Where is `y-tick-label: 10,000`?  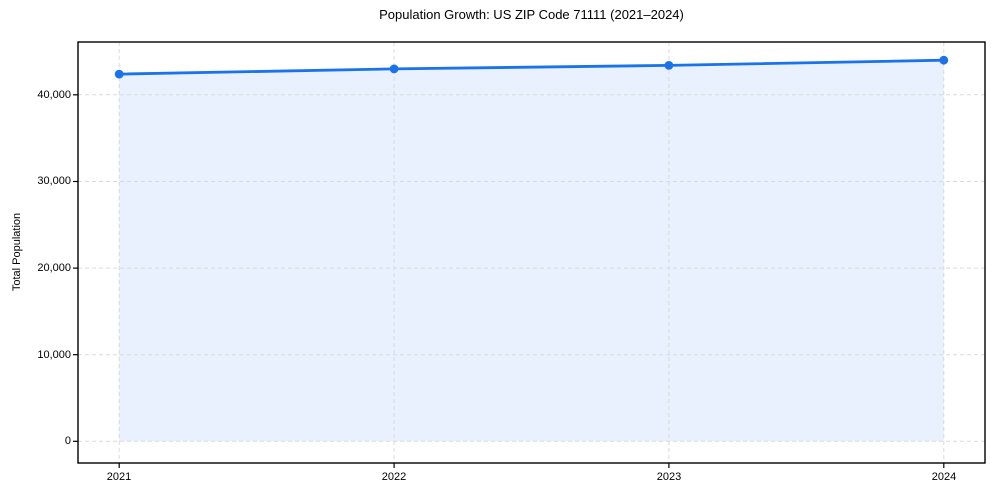 y-tick-label: 10,000 is located at coordinates (54, 355).